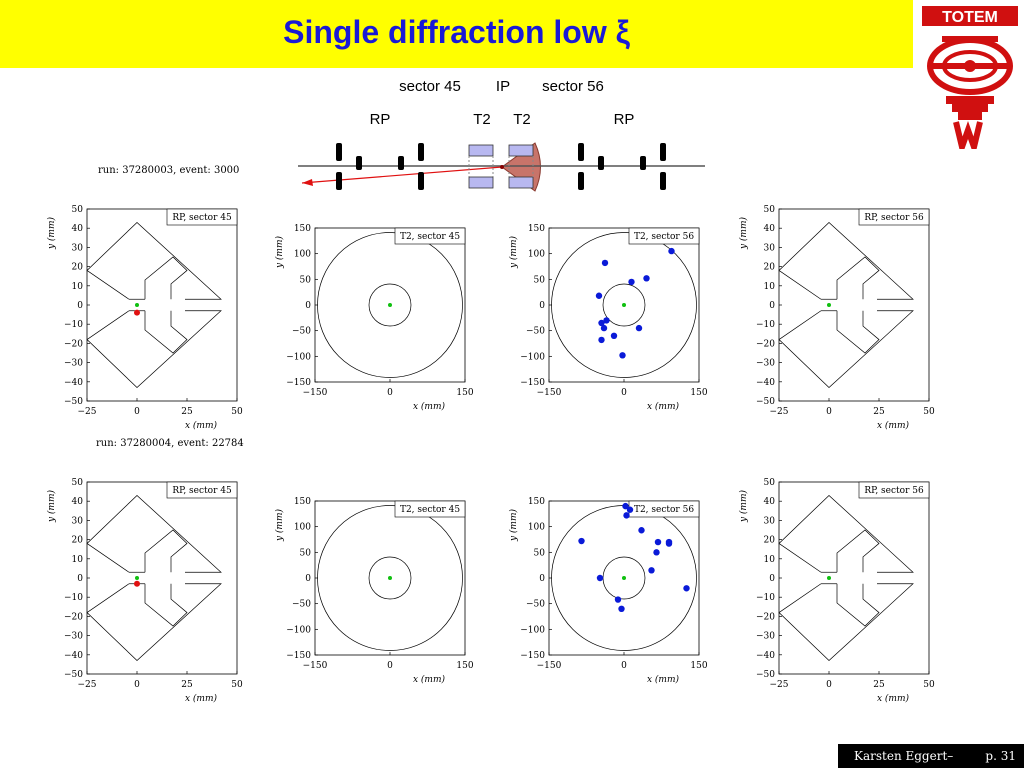 The width and height of the screenshot is (1024, 768). What do you see at coordinates (970, 77) in the screenshot?
I see `totem-logo: TOTEM` at bounding box center [970, 77].